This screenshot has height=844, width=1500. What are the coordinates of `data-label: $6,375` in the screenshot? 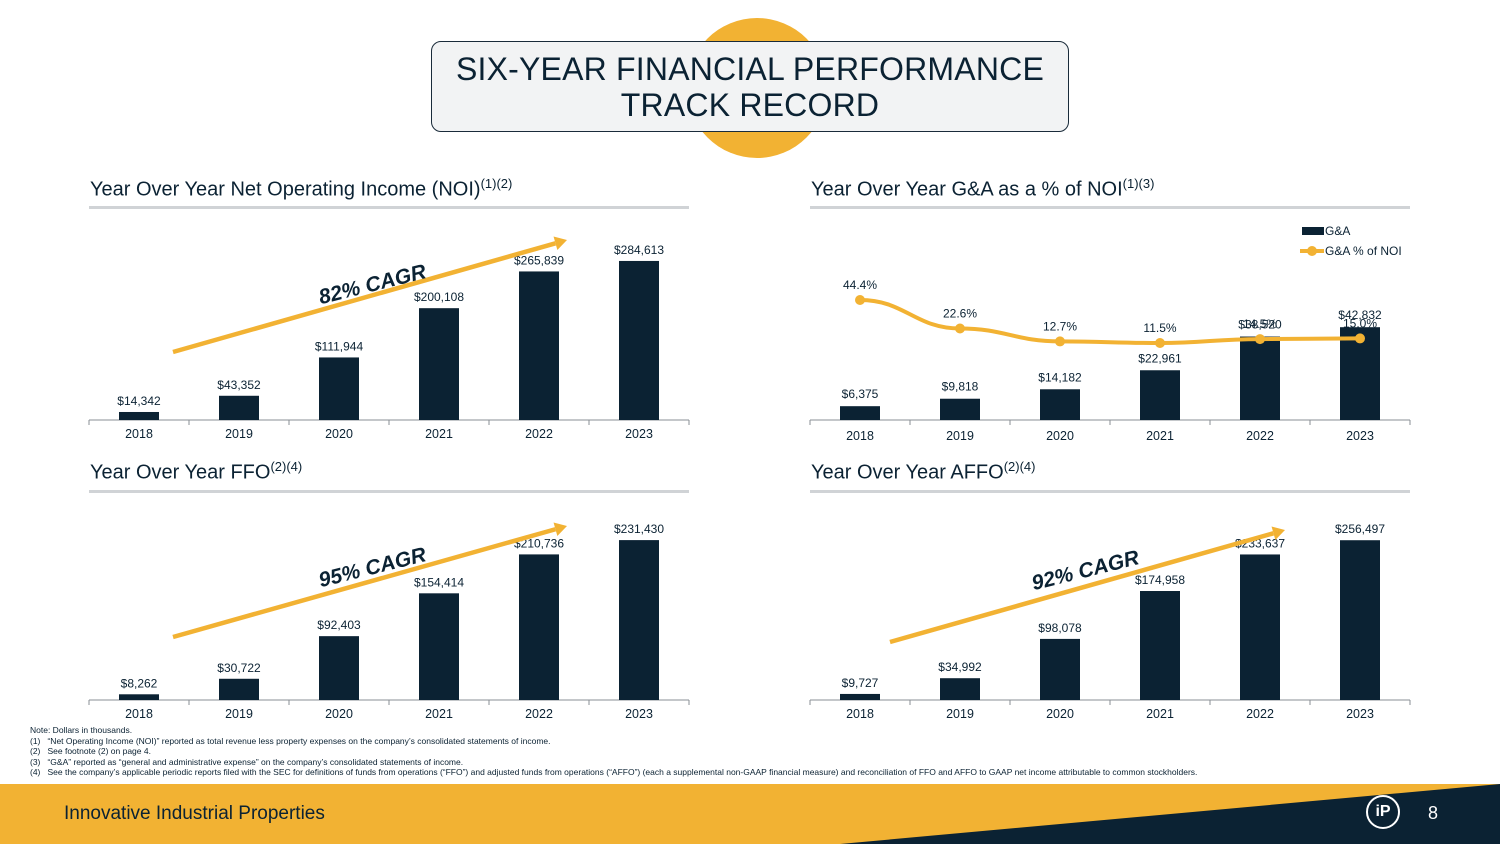 It's located at (860, 394).